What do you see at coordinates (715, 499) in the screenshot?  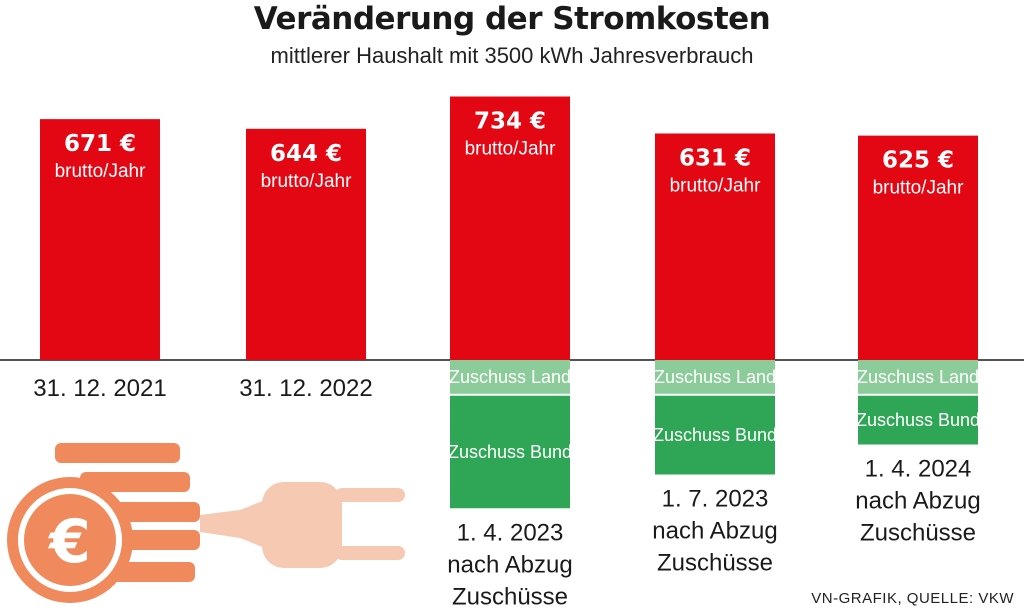 I see `category-label: 1. 7. 2023` at bounding box center [715, 499].